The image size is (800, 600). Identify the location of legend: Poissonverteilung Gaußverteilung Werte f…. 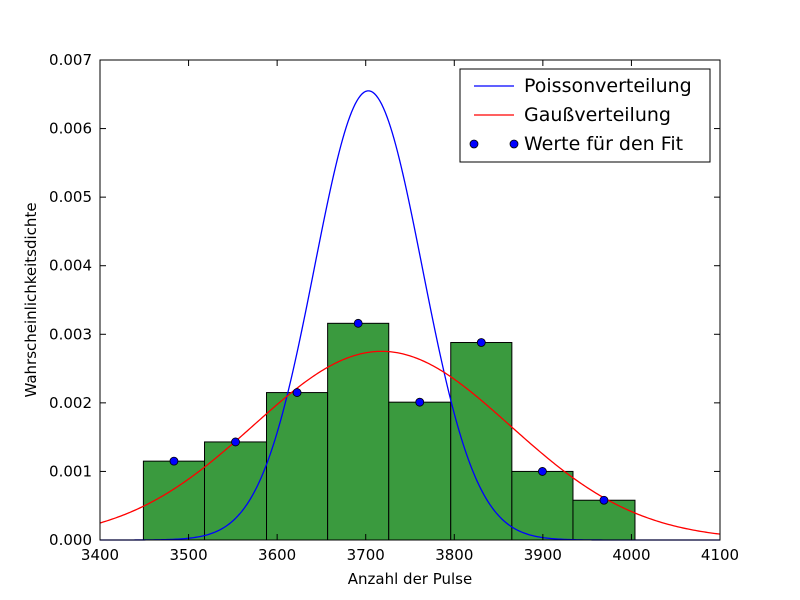
(585, 115).